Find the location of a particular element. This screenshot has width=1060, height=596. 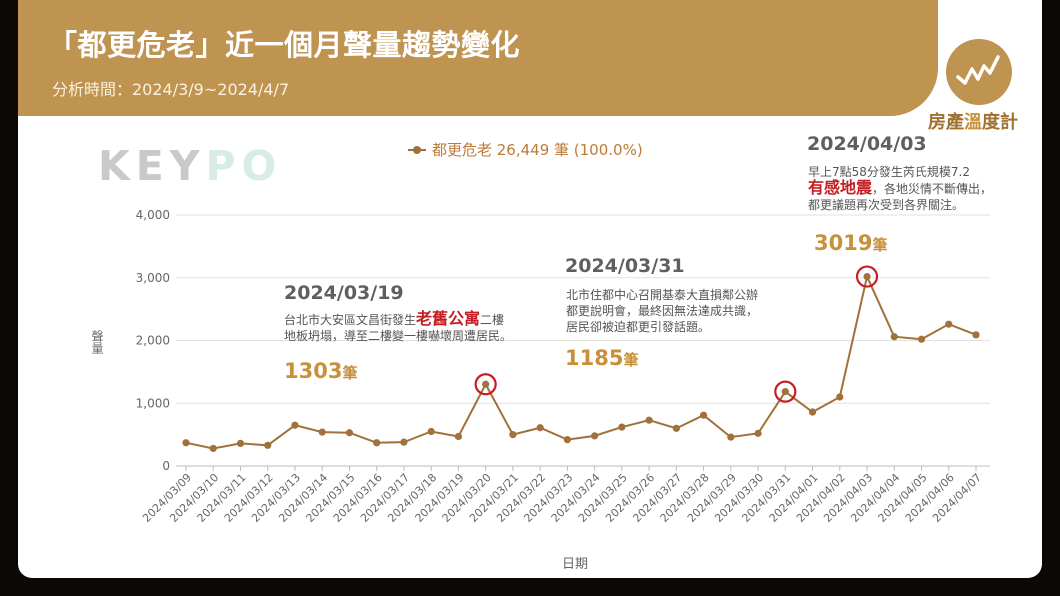

brand-name: 房產溫度計 is located at coordinates (973, 122).